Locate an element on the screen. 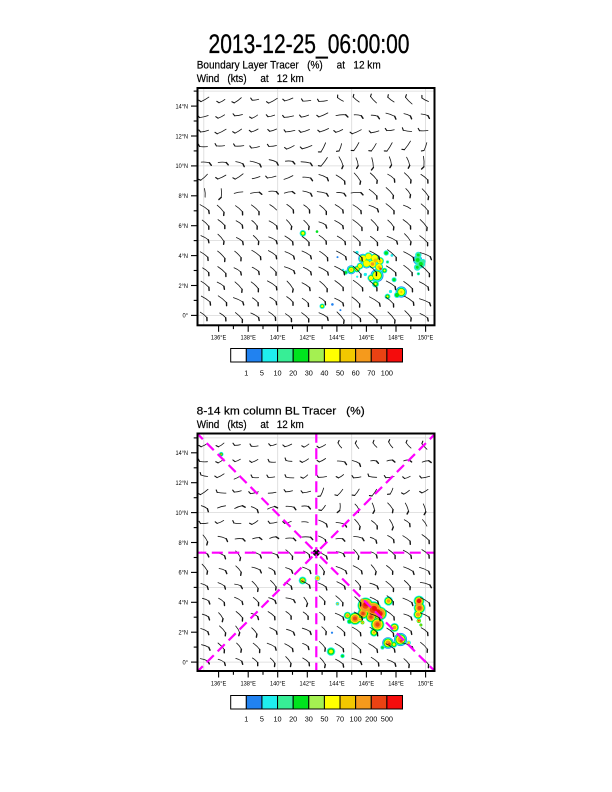 This screenshot has width=612, height=792. svg-text: 8-14 km column BL Tracer (%) is located at coordinates (281, 412).